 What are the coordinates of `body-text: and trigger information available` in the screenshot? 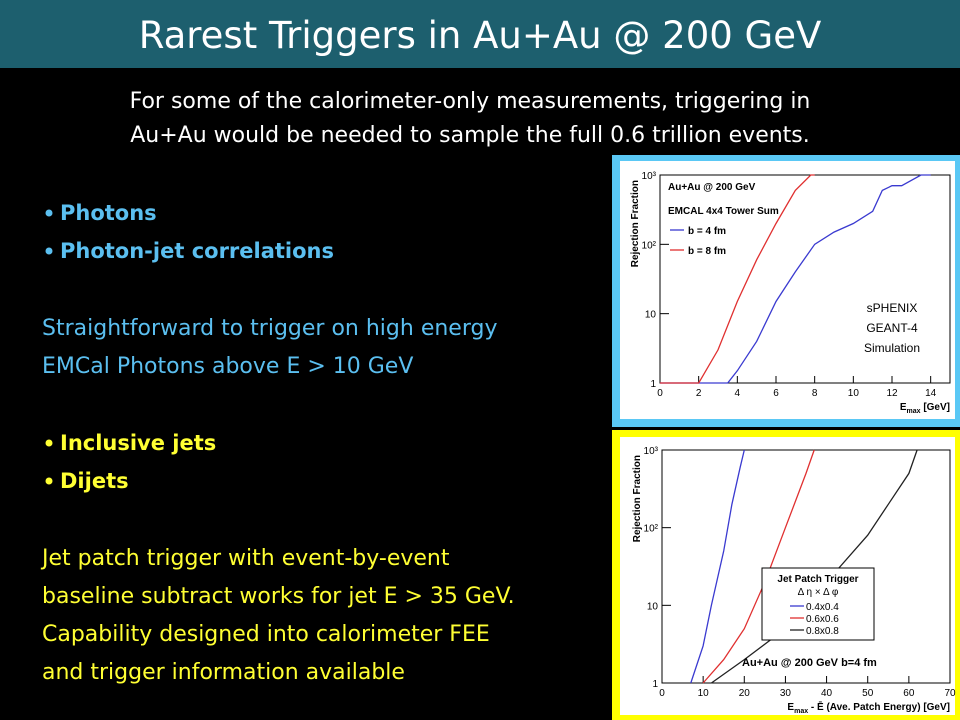 It's located at (223, 672).